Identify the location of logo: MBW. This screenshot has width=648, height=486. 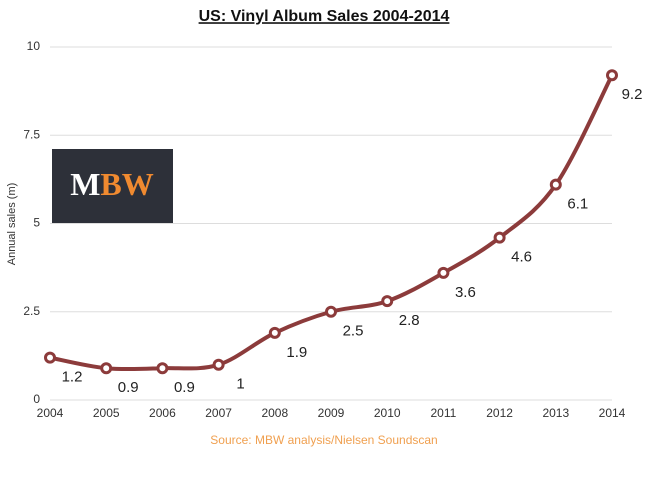
(112, 184).